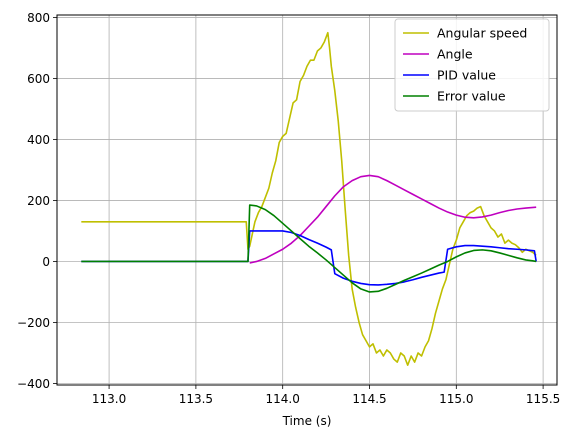 This screenshot has height=437, width=566. What do you see at coordinates (283, 399) in the screenshot?
I see `x-tick-label: 114.0` at bounding box center [283, 399].